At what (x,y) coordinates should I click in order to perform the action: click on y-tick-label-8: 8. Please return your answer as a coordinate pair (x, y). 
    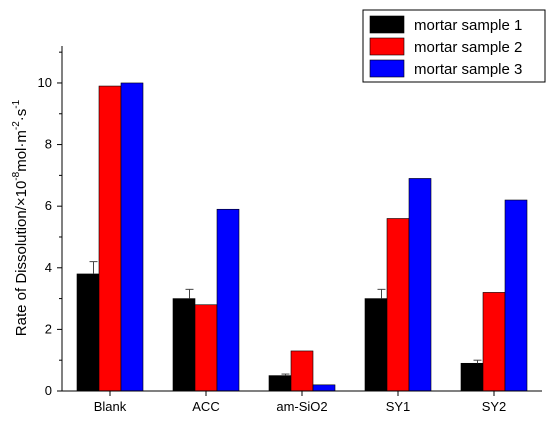
    Looking at the image, I should click on (48, 144).